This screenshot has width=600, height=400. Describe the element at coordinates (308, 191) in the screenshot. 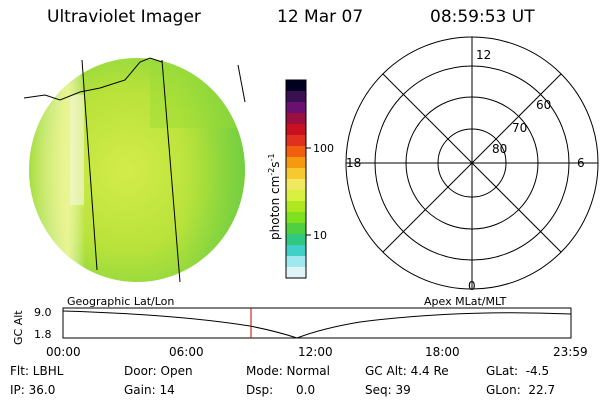

I see `color-scale-ticks` at that location.